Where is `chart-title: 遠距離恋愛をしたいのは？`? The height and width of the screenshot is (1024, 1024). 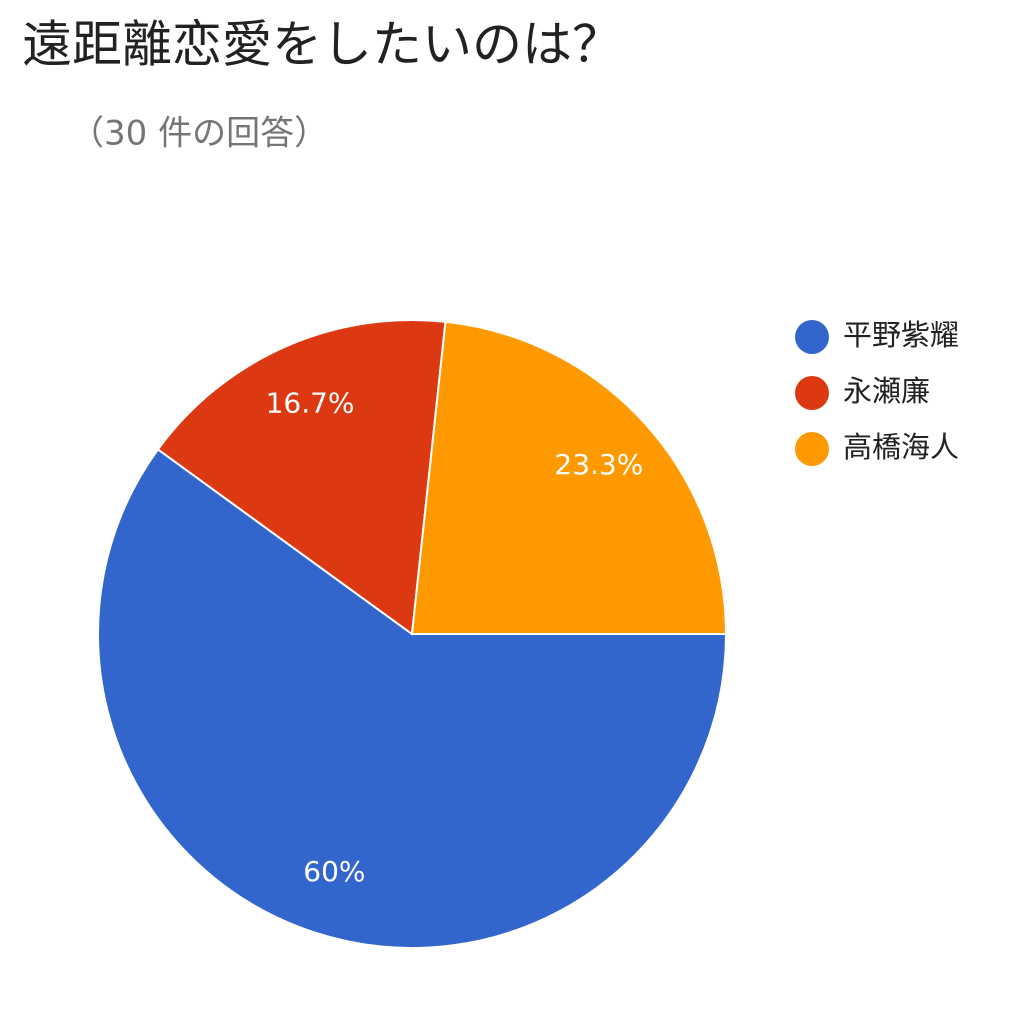 chart-title: 遠距離恋愛をしたいのは？ is located at coordinates (322, 45).